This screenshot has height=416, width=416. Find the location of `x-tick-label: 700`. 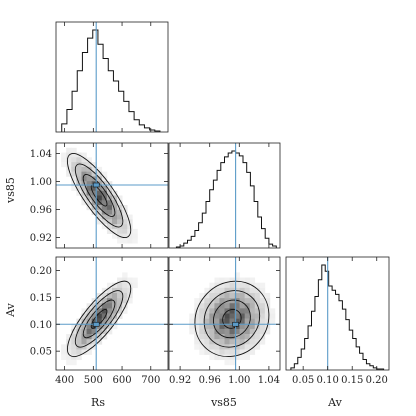

x-tick-label: 700 is located at coordinates (150, 380).